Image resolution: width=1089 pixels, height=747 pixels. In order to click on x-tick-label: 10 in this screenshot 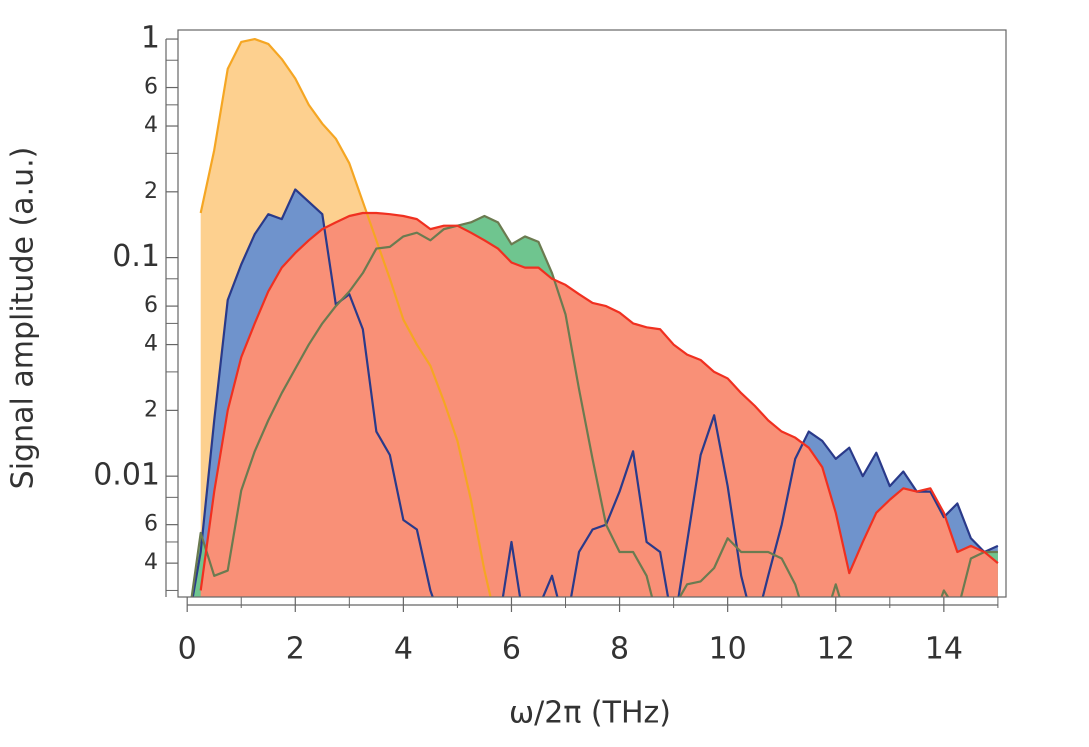, I will do `click(728, 649)`.